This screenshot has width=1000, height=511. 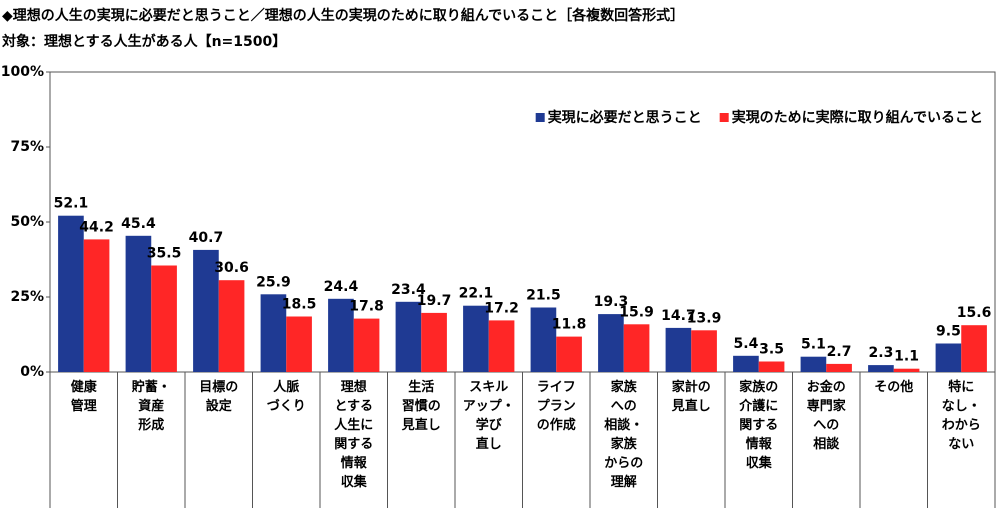 I want to click on x-tick-label: 人脈 づくり, so click(x=286, y=397).